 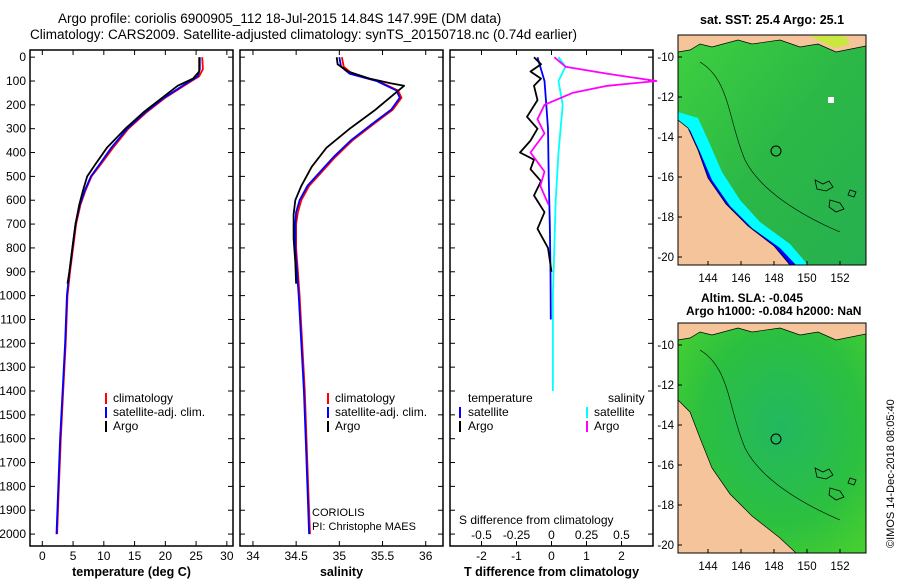 What do you see at coordinates (621, 535) in the screenshot?
I see `secondary-tick-label: 0.5` at bounding box center [621, 535].